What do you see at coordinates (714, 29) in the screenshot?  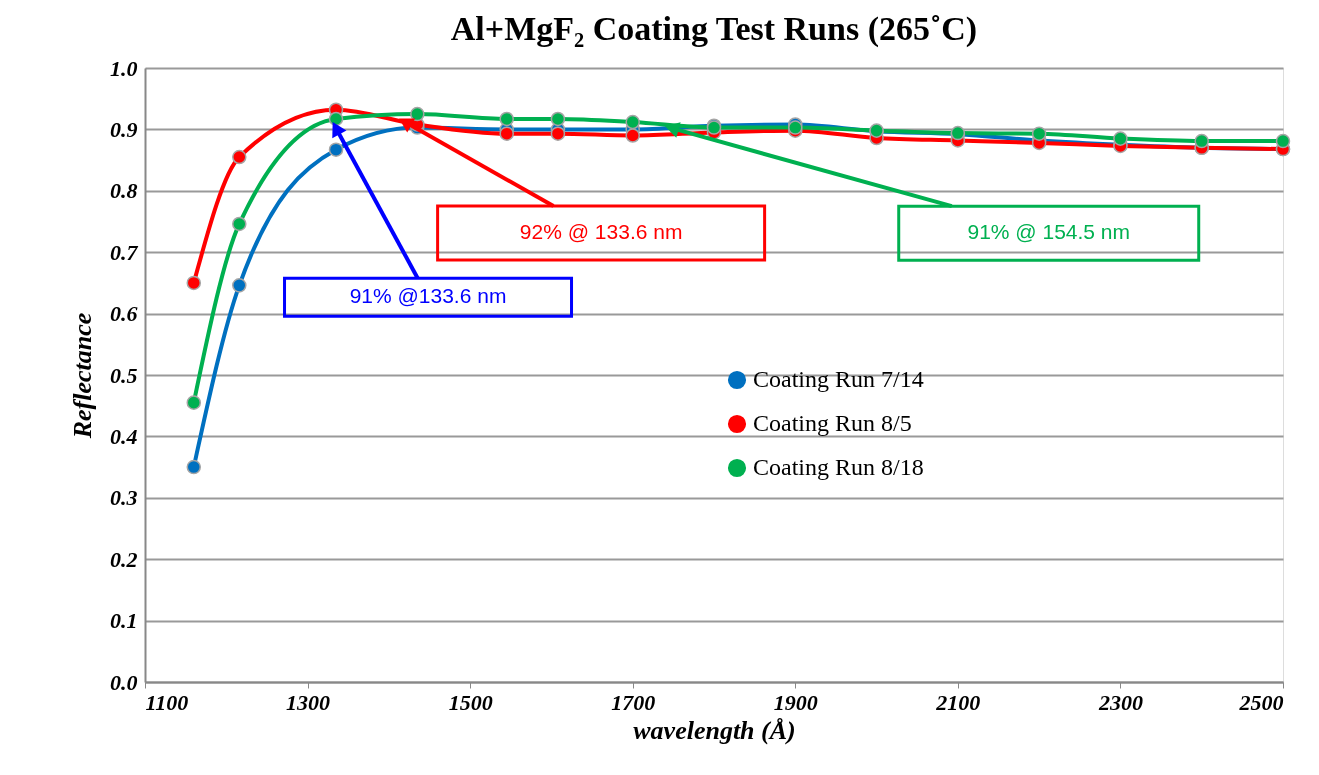 I see `chart-title: Al+MgF₂ Coating Test Runs (265˚C)` at bounding box center [714, 29].